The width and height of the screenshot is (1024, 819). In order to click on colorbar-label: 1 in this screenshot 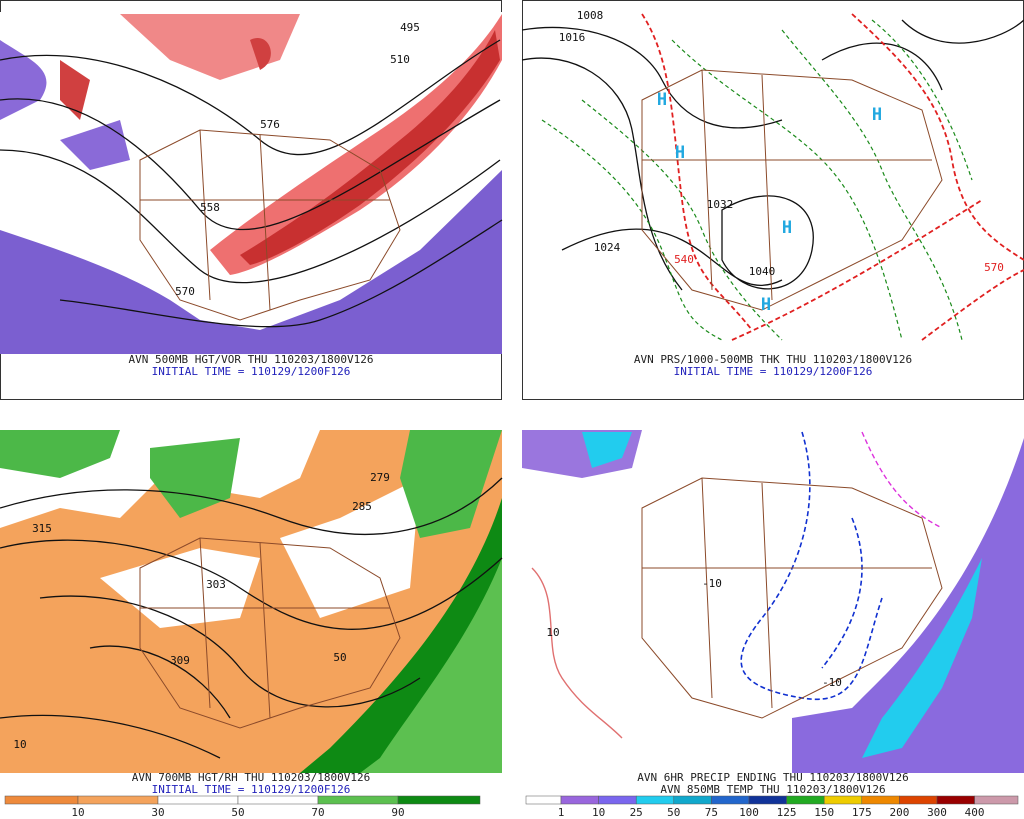, I will do `click(561, 812)`.